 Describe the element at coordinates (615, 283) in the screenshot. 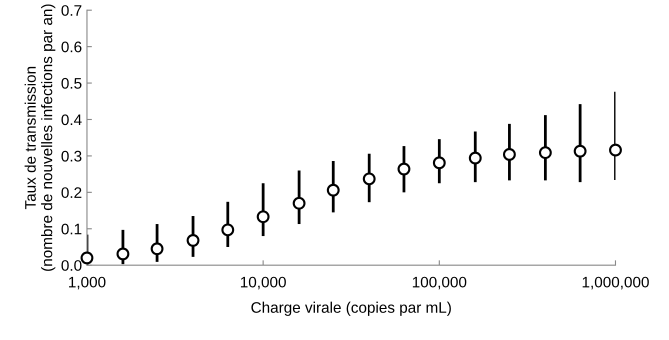

I see `x-tick-label: 1,000,000` at that location.